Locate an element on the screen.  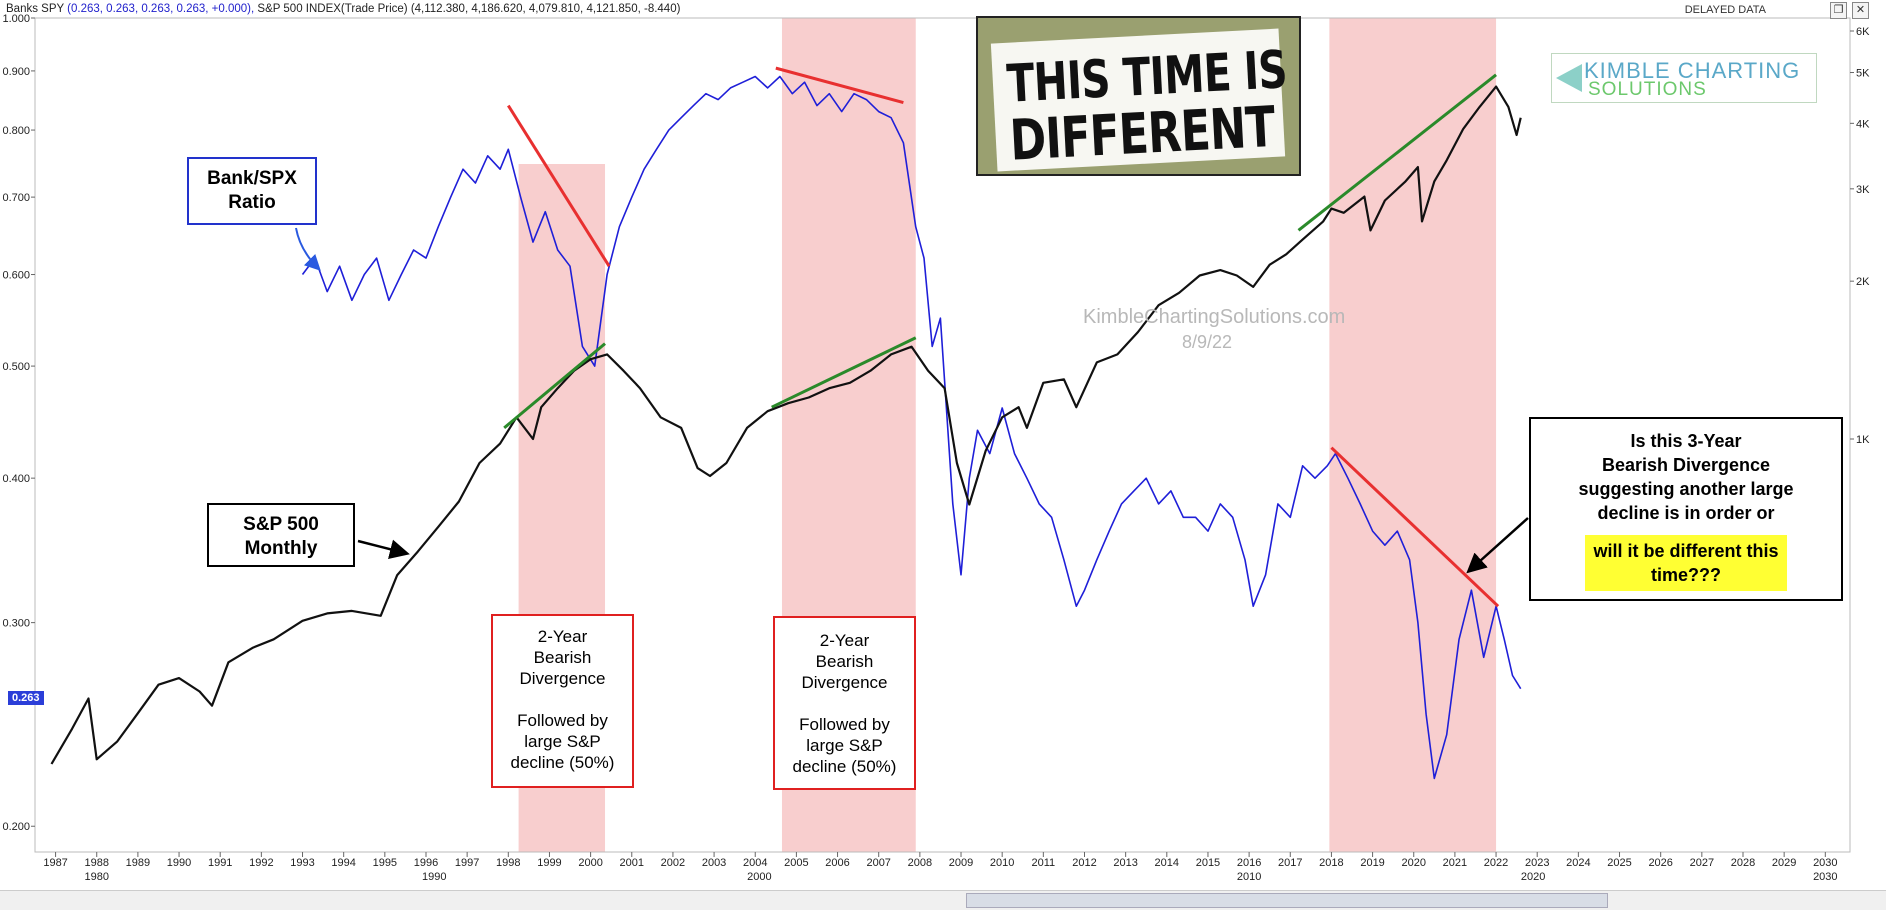
banks-label: Banks SPY is located at coordinates (35, 9).